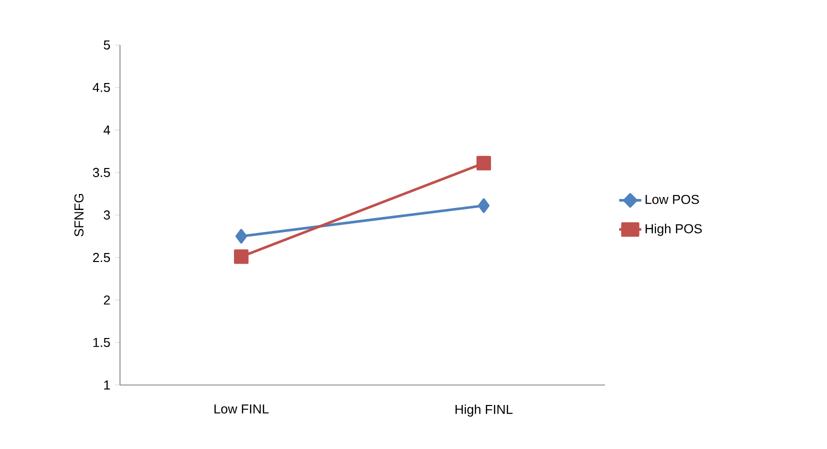 The image size is (827, 449). Describe the element at coordinates (79, 215) in the screenshot. I see `y-axis-title: SFNFG` at that location.